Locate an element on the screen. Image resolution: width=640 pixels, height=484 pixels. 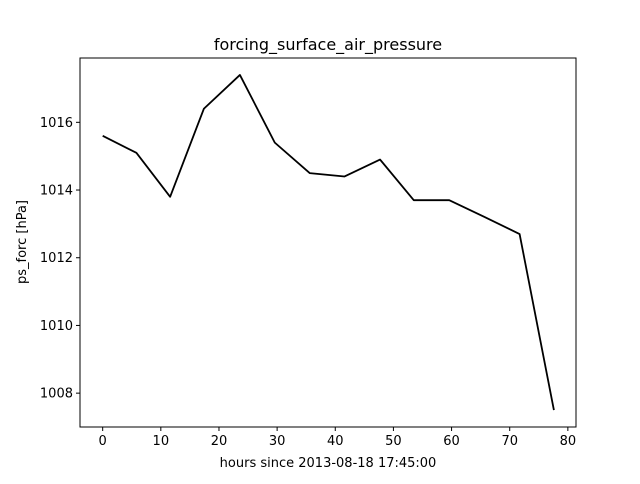
x-tick-label: 10 is located at coordinates (161, 441).